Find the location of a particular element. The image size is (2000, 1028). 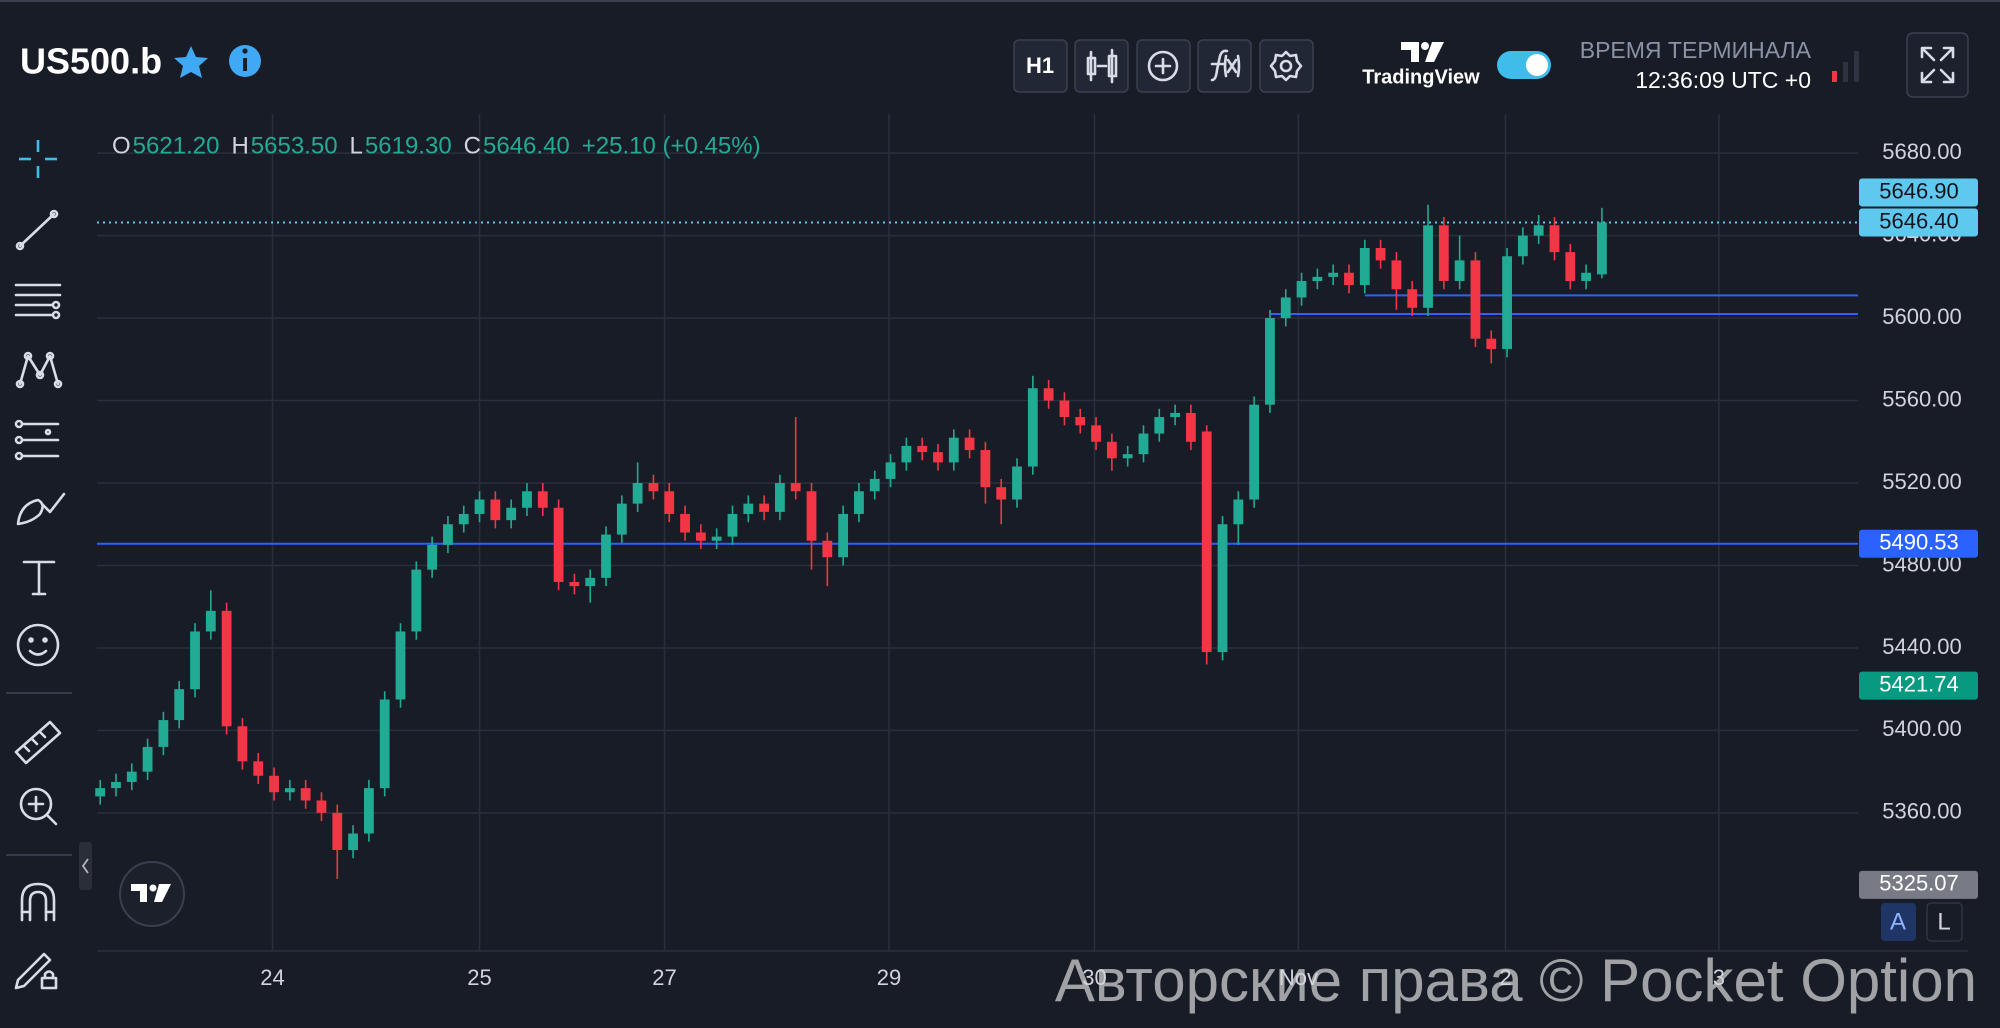

price-tag-label: 5325.07 is located at coordinates (1919, 883).